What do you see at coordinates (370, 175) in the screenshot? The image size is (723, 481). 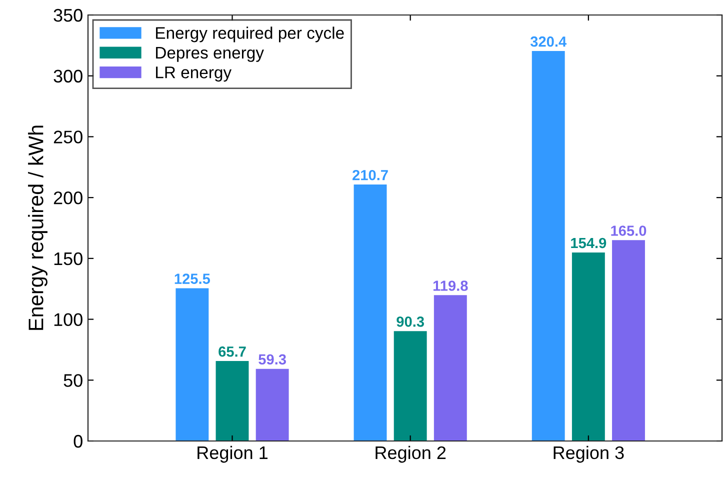 I see `data-label: 210.7` at bounding box center [370, 175].